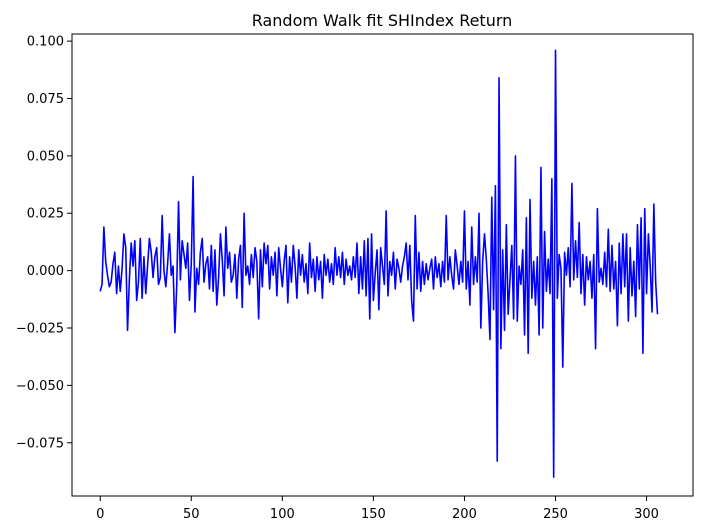 Image resolution: width=703 pixels, height=530 pixels. I want to click on x-tick-label: 0, so click(100, 514).